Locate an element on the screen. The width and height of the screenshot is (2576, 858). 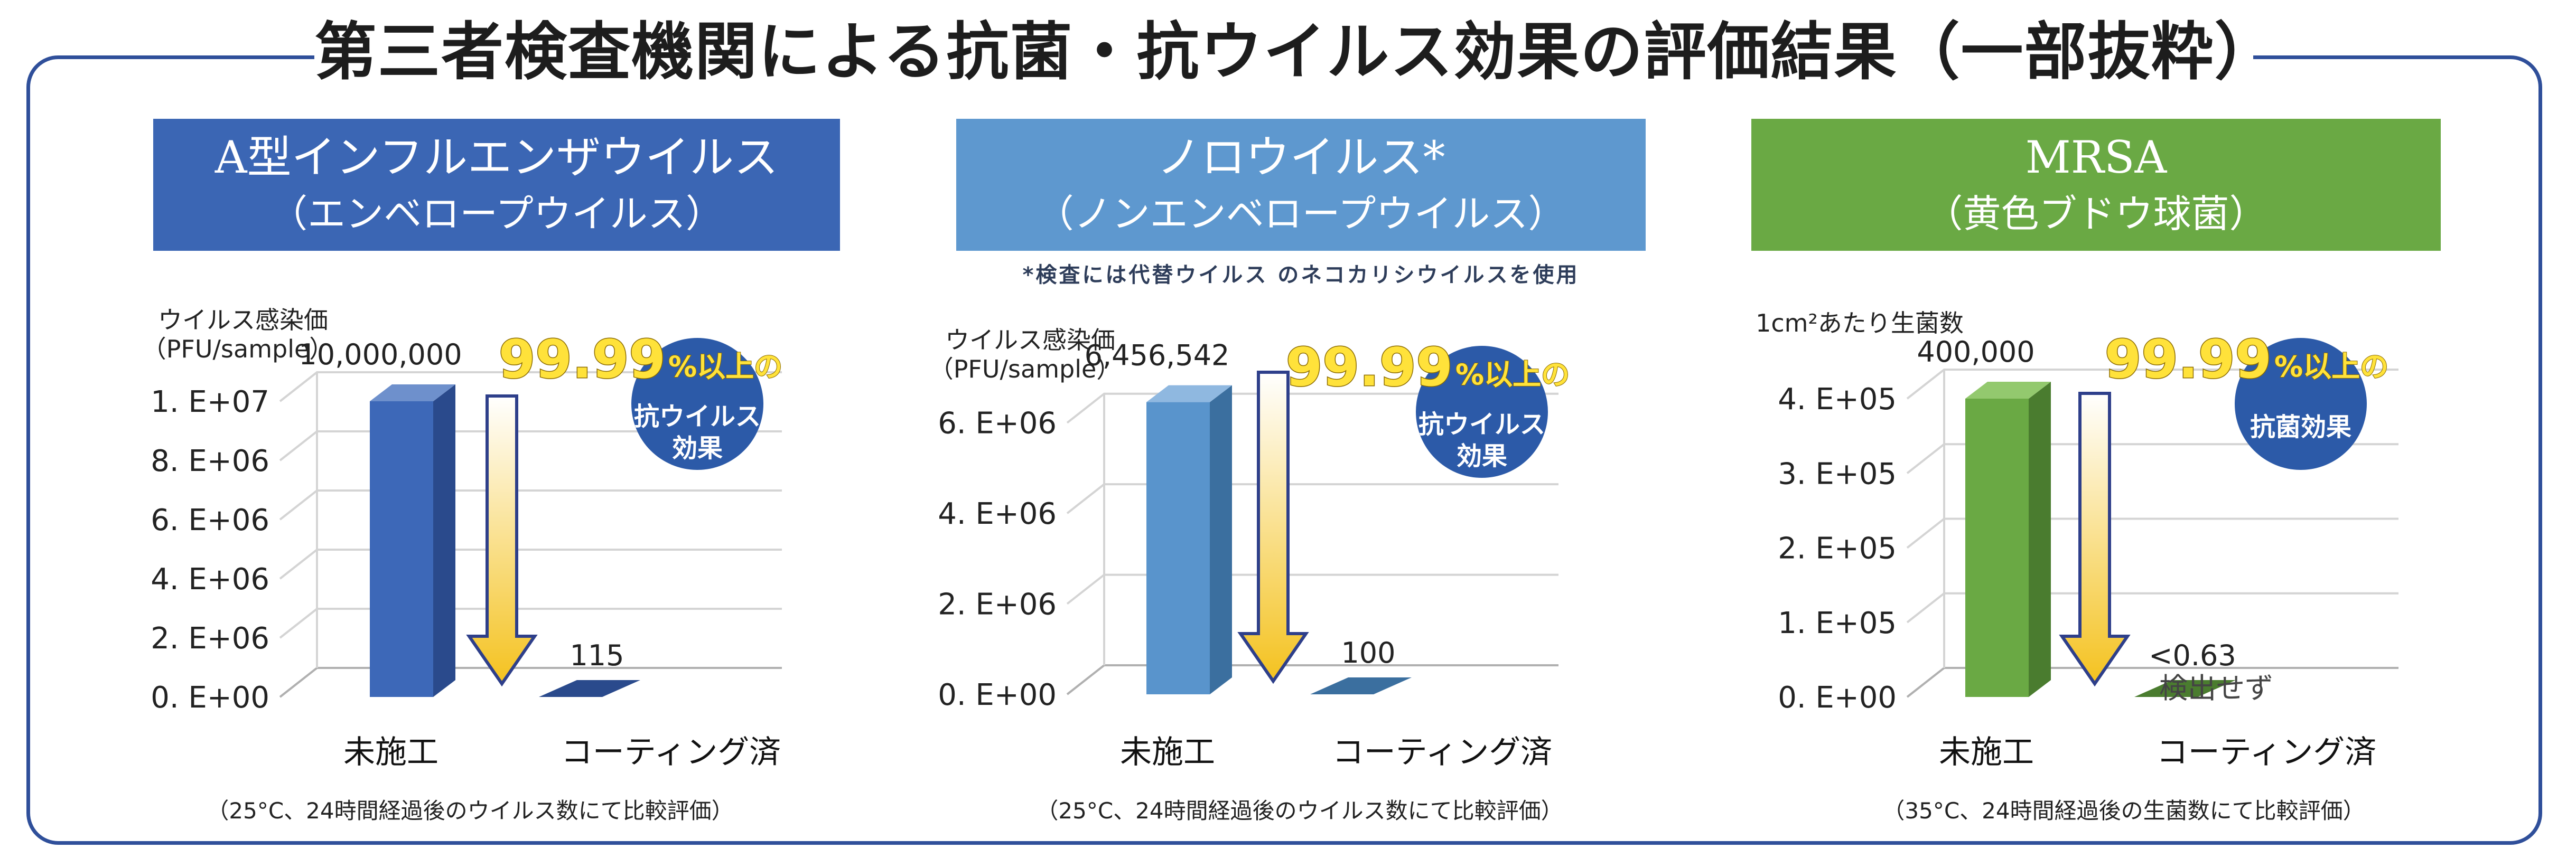
panel-header-line1: ノロウイルス* is located at coordinates (1300, 157).